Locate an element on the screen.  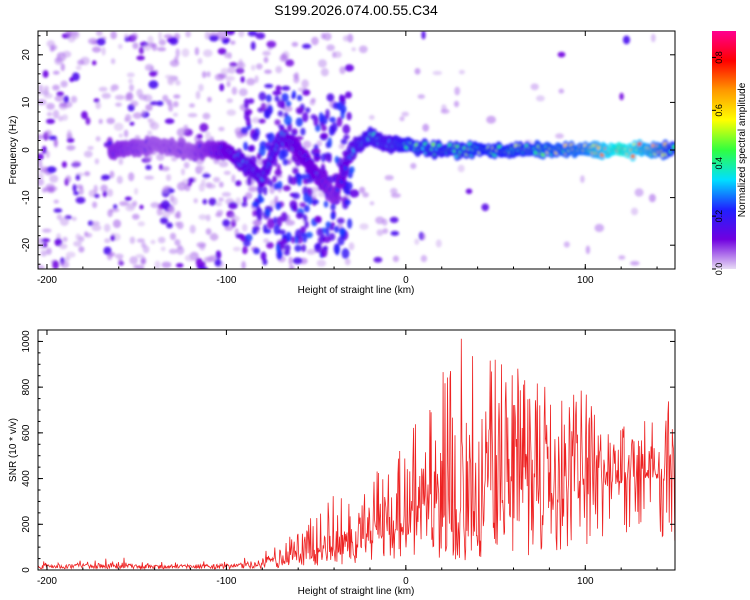
bottom-y-tick-label: 200 is located at coordinates (26, 524).